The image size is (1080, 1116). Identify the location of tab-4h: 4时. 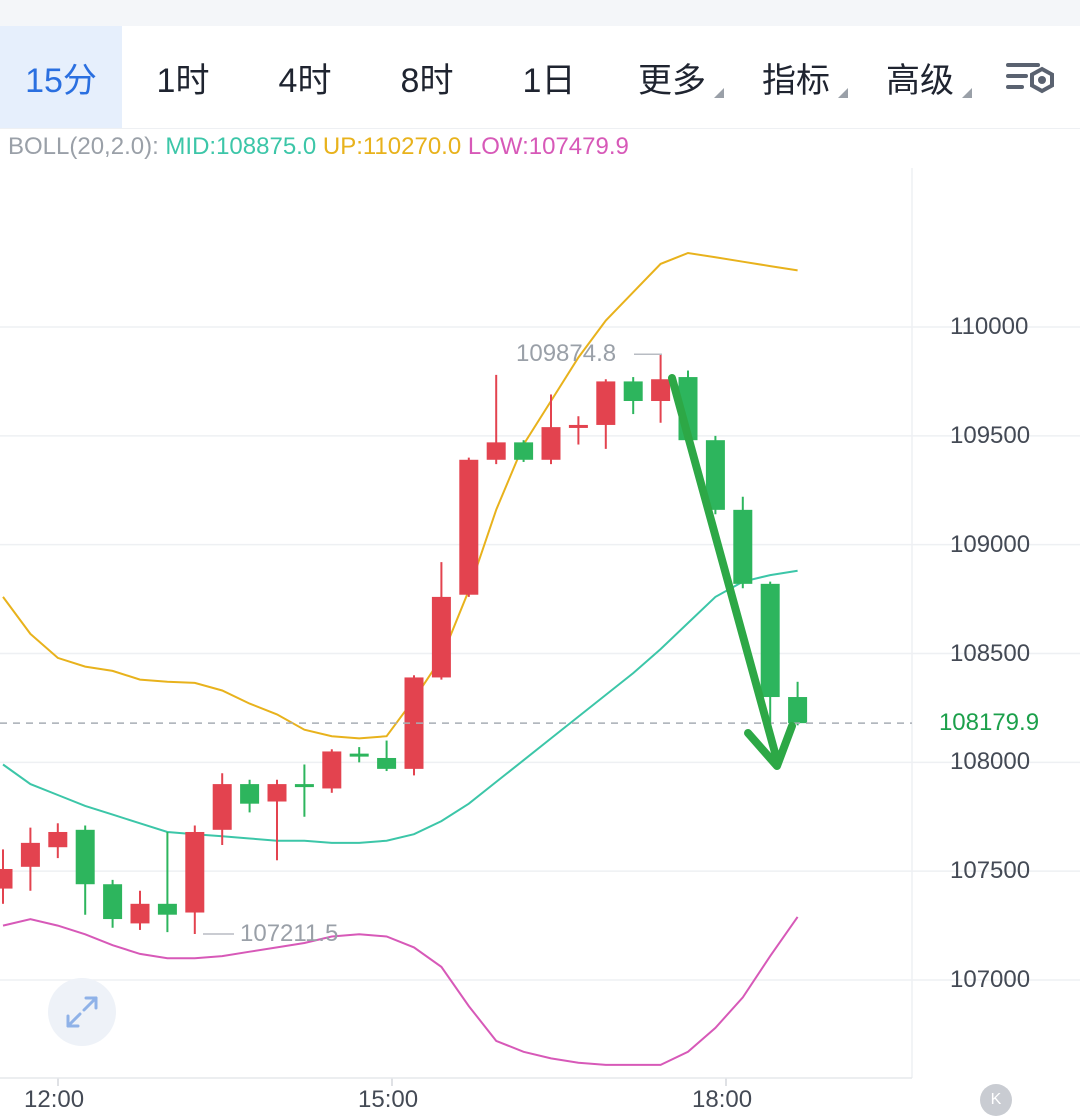
(305, 77).